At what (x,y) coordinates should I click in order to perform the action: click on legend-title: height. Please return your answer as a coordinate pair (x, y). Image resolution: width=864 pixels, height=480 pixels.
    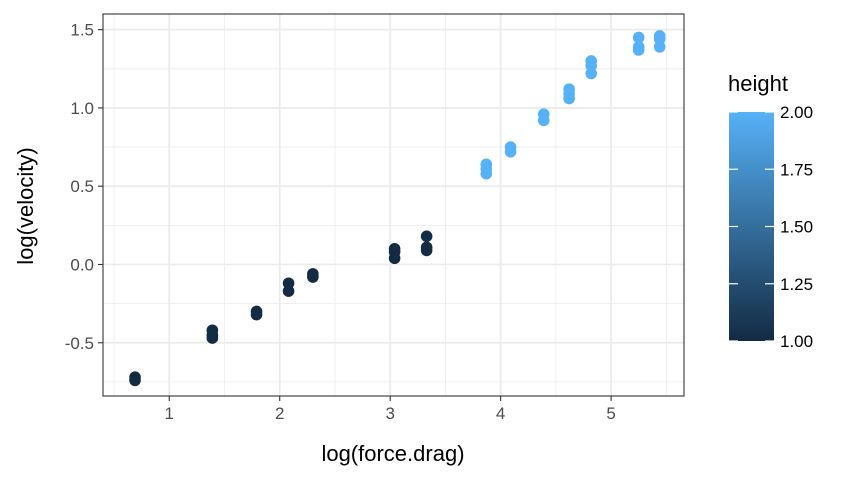
    Looking at the image, I should click on (758, 83).